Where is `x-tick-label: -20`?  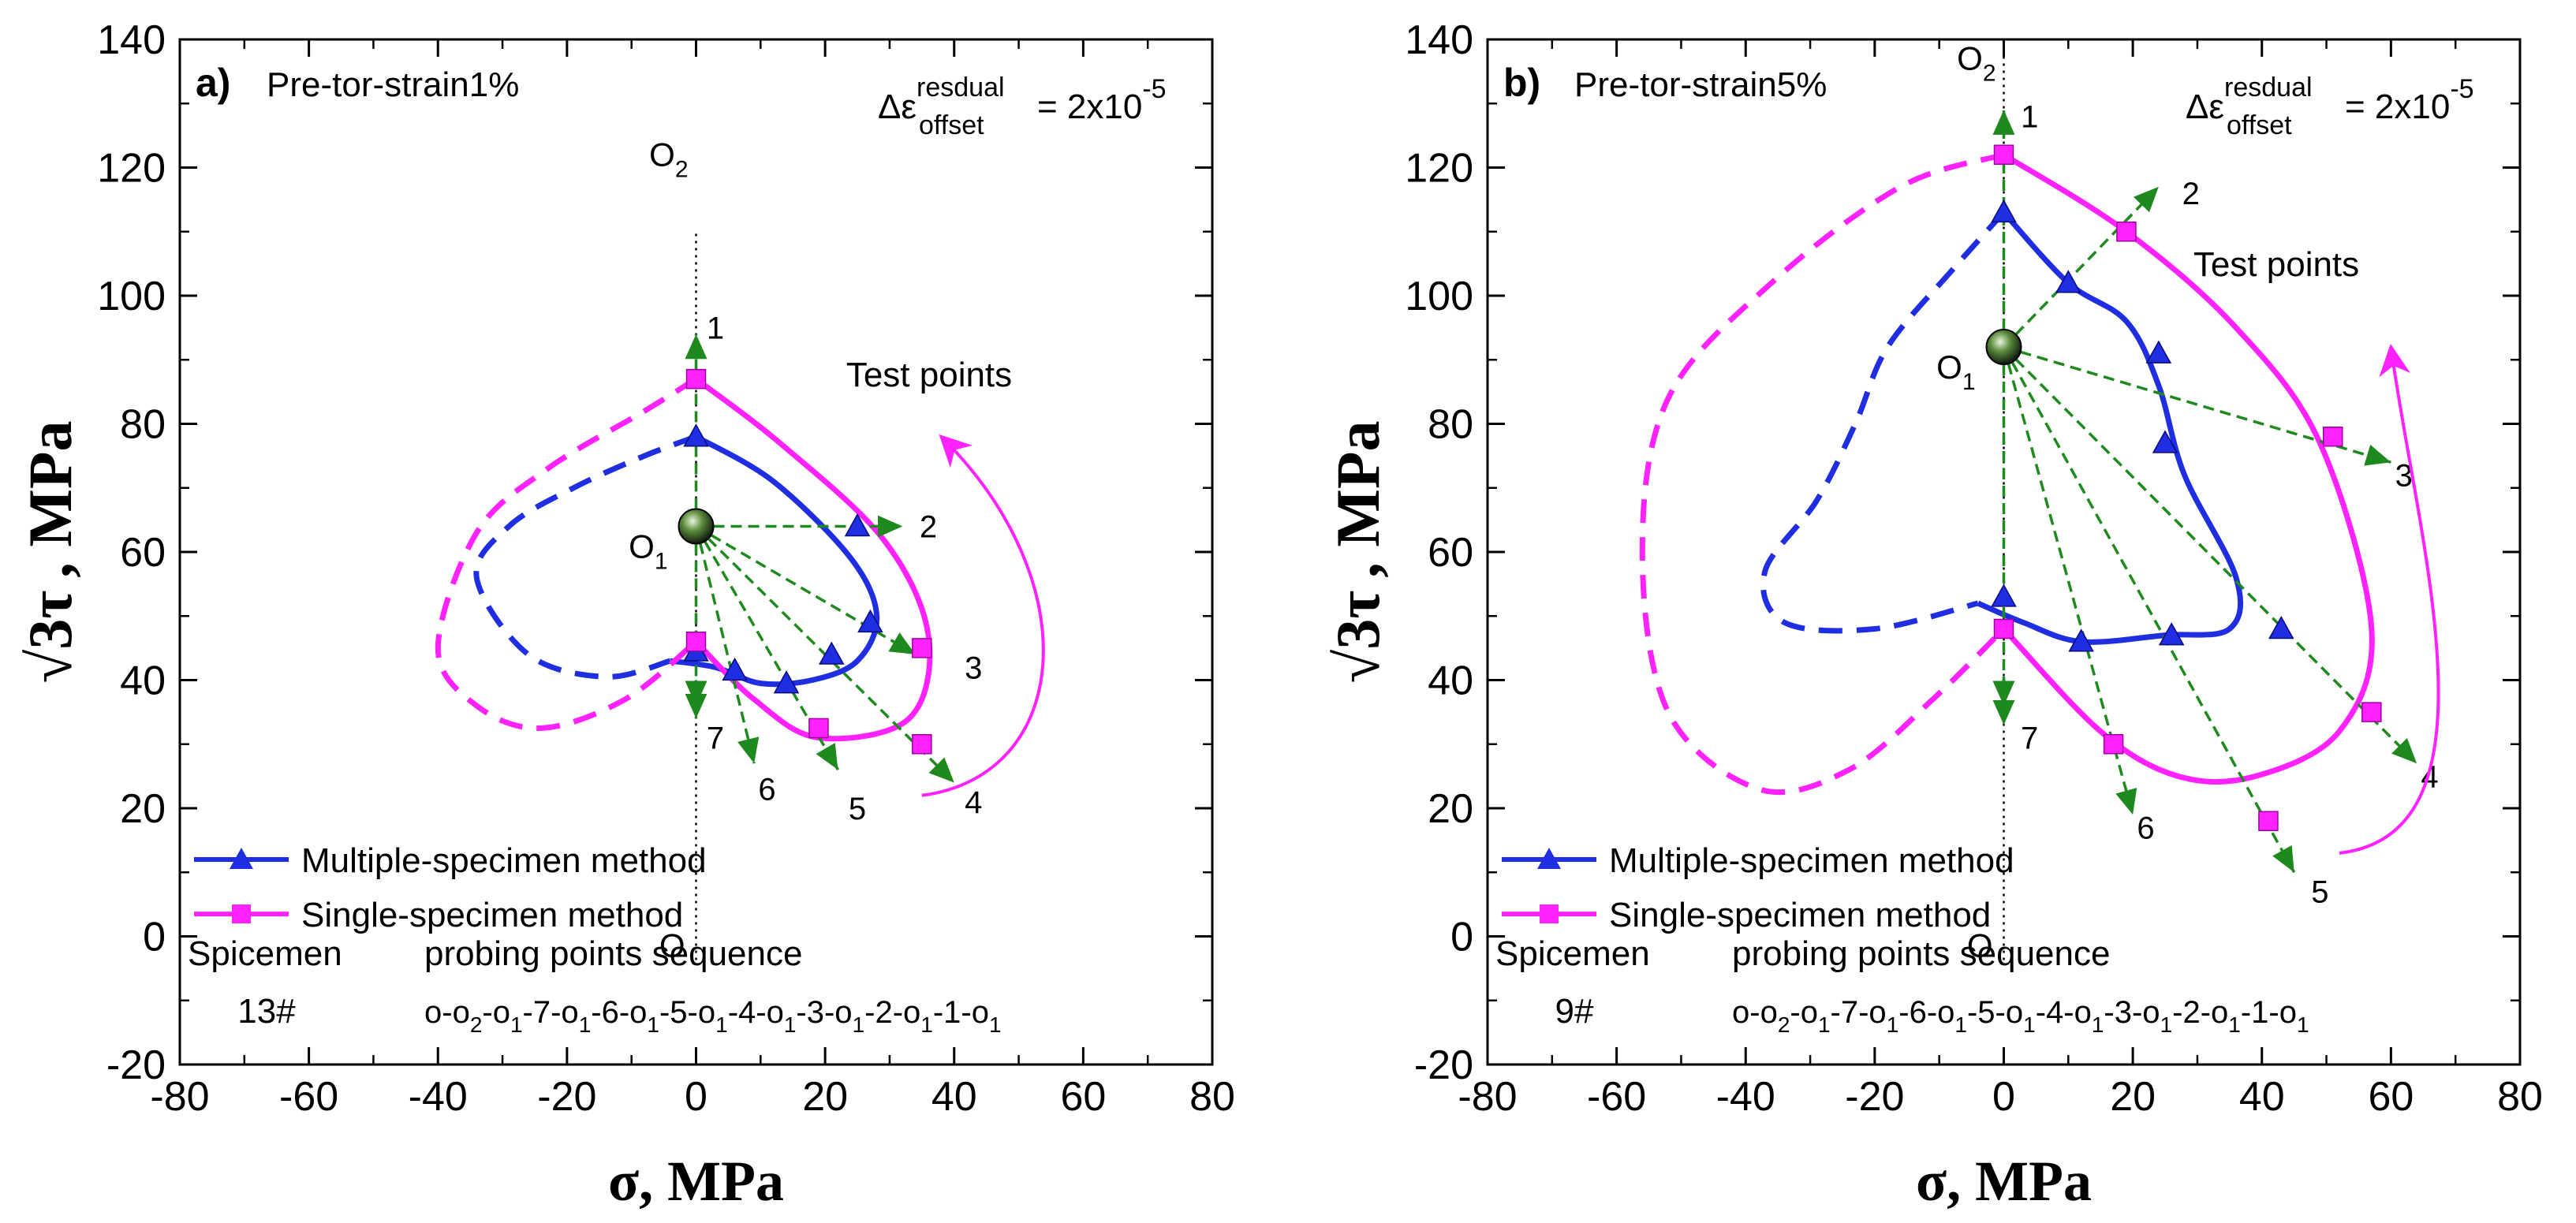 x-tick-label: -20 is located at coordinates (566, 1097).